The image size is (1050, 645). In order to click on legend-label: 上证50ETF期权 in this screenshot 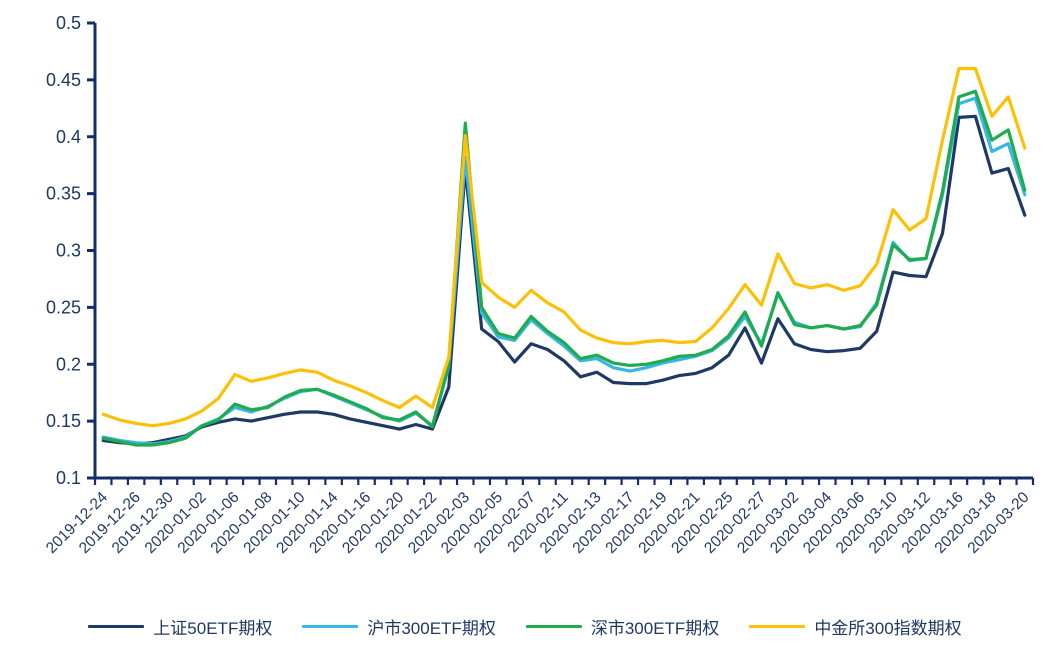, I will do `click(213, 628)`.